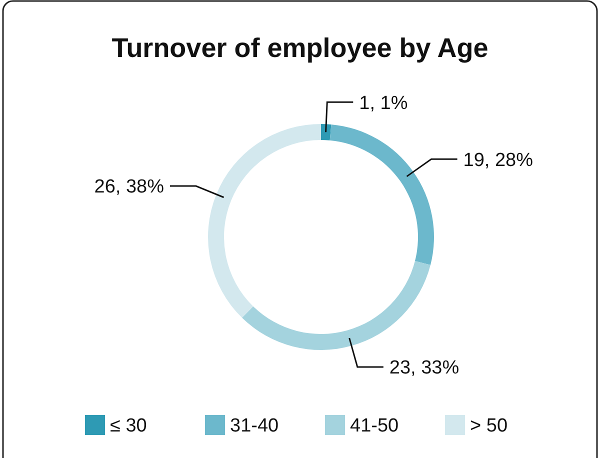 This screenshot has height=458, width=601. What do you see at coordinates (498, 160) in the screenshot?
I see `data-label: 19, 28%` at bounding box center [498, 160].